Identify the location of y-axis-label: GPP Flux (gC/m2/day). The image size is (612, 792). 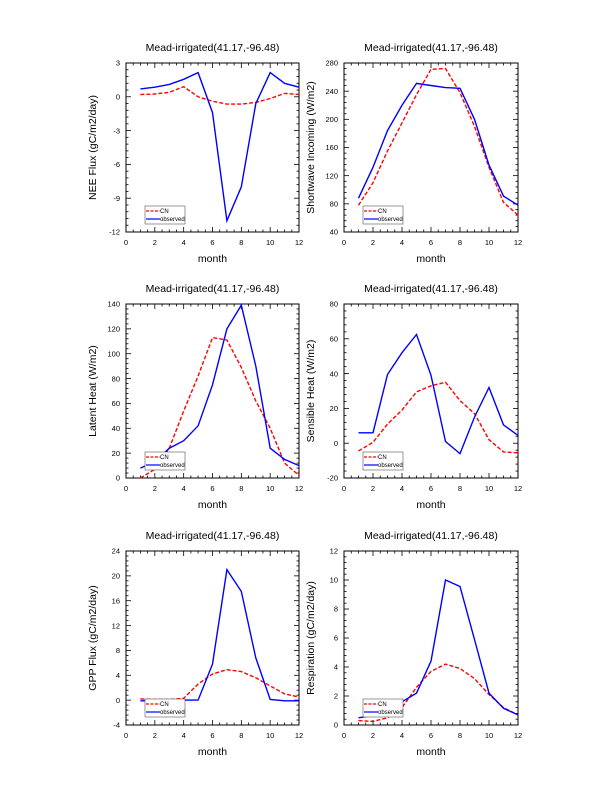
(93, 637).